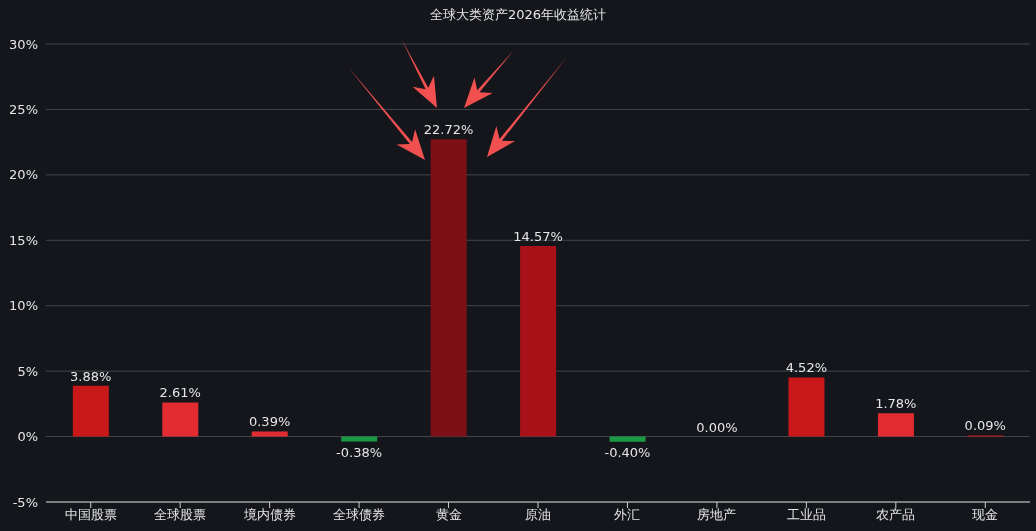  I want to click on y-tick-label: 10%, so click(23, 306).